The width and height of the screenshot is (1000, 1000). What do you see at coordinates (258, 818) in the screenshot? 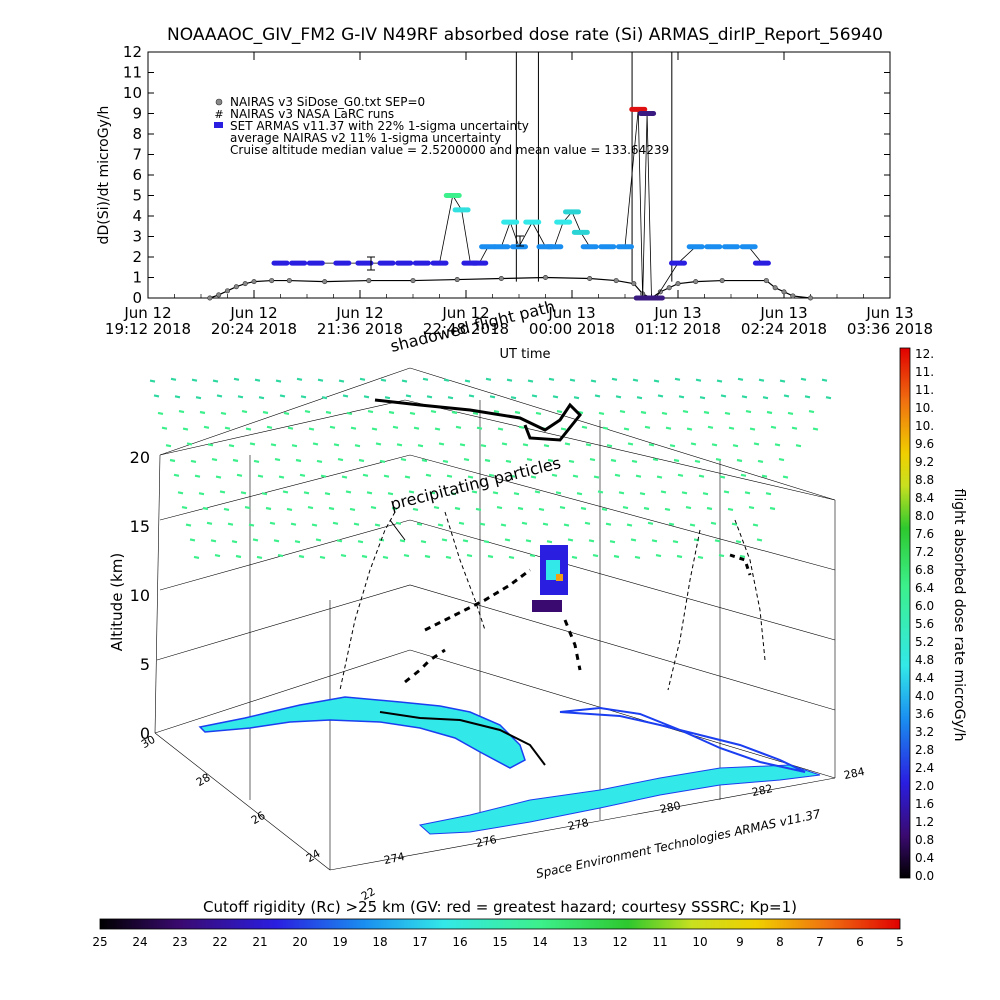
I see `lat-tick-label: 26` at bounding box center [258, 818].